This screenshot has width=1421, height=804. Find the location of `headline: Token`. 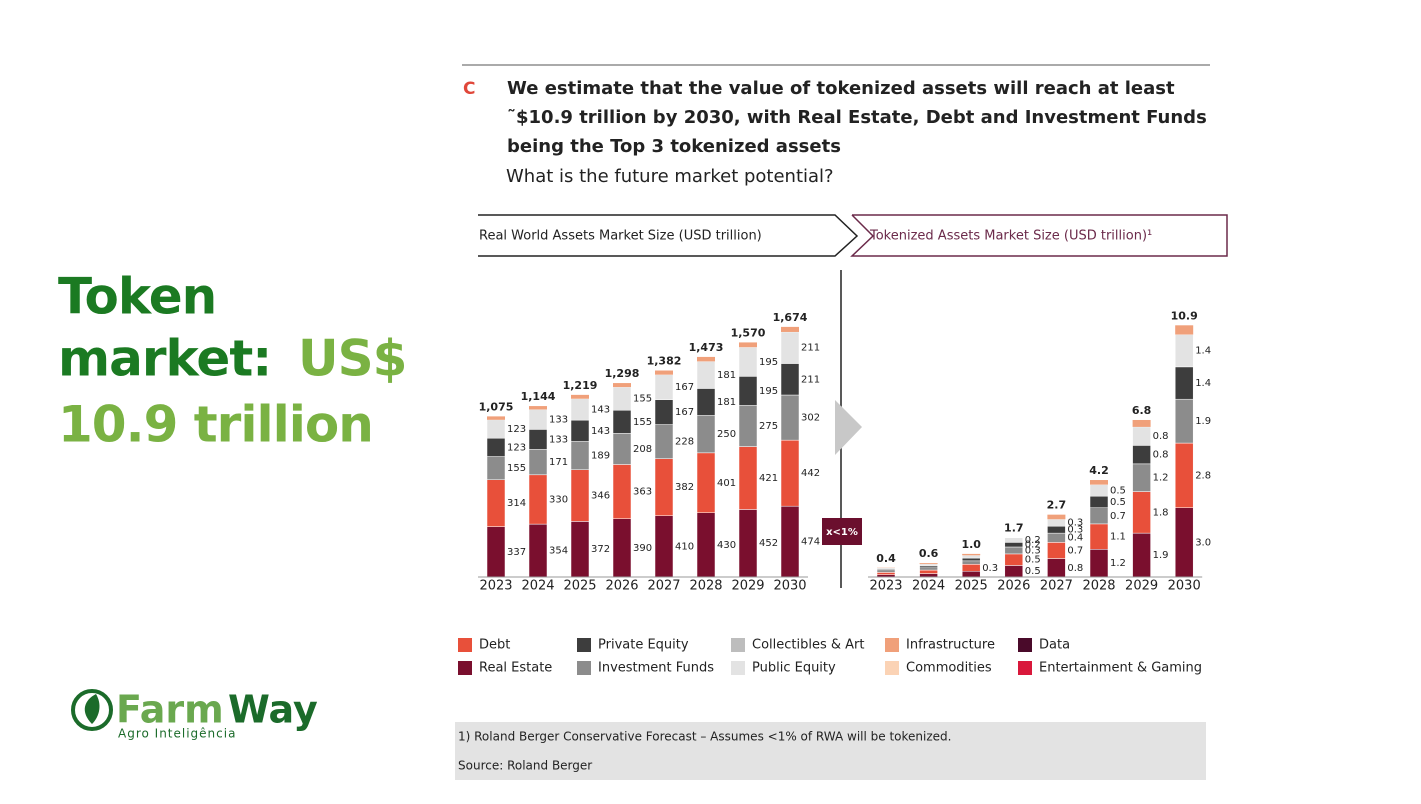

headline: Token is located at coordinates (137, 297).